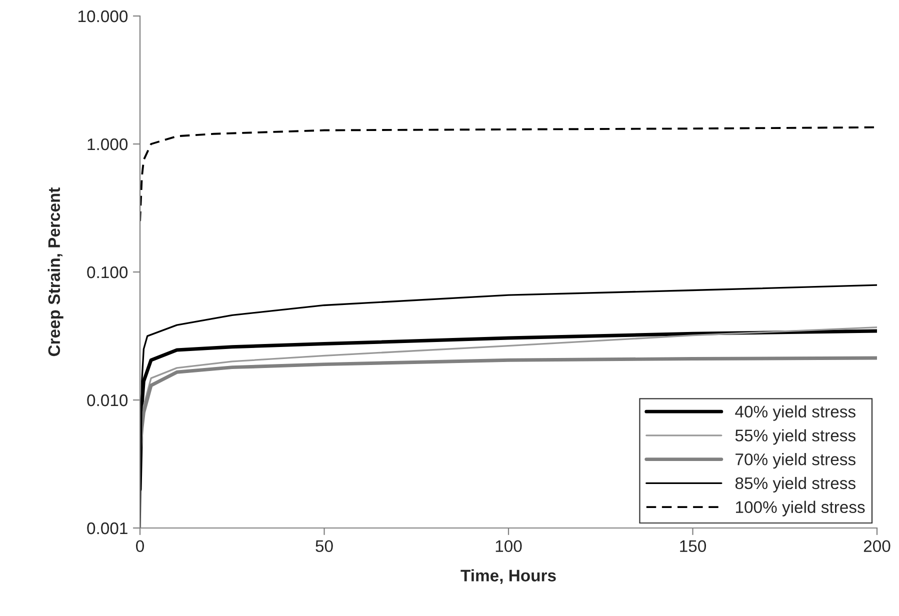 The image size is (899, 616). Describe the element at coordinates (103, 16) in the screenshot. I see `y-tick-label: 10.000` at that location.